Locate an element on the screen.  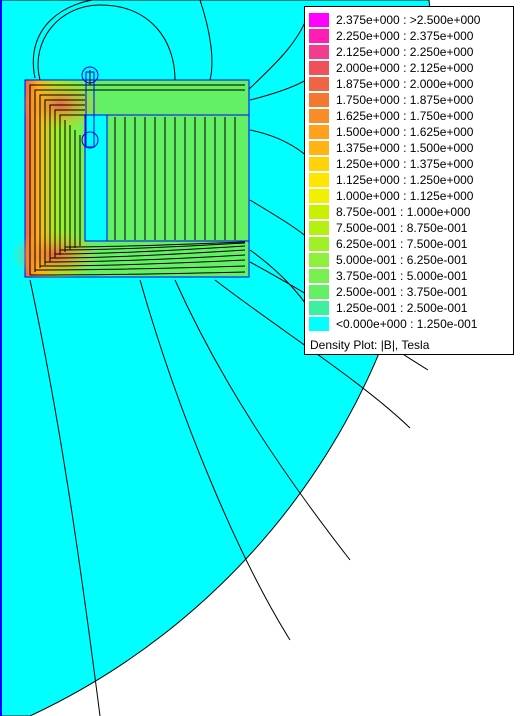
legend-item: 1.125e+000 : 1.250e+000 is located at coordinates (391, 180).